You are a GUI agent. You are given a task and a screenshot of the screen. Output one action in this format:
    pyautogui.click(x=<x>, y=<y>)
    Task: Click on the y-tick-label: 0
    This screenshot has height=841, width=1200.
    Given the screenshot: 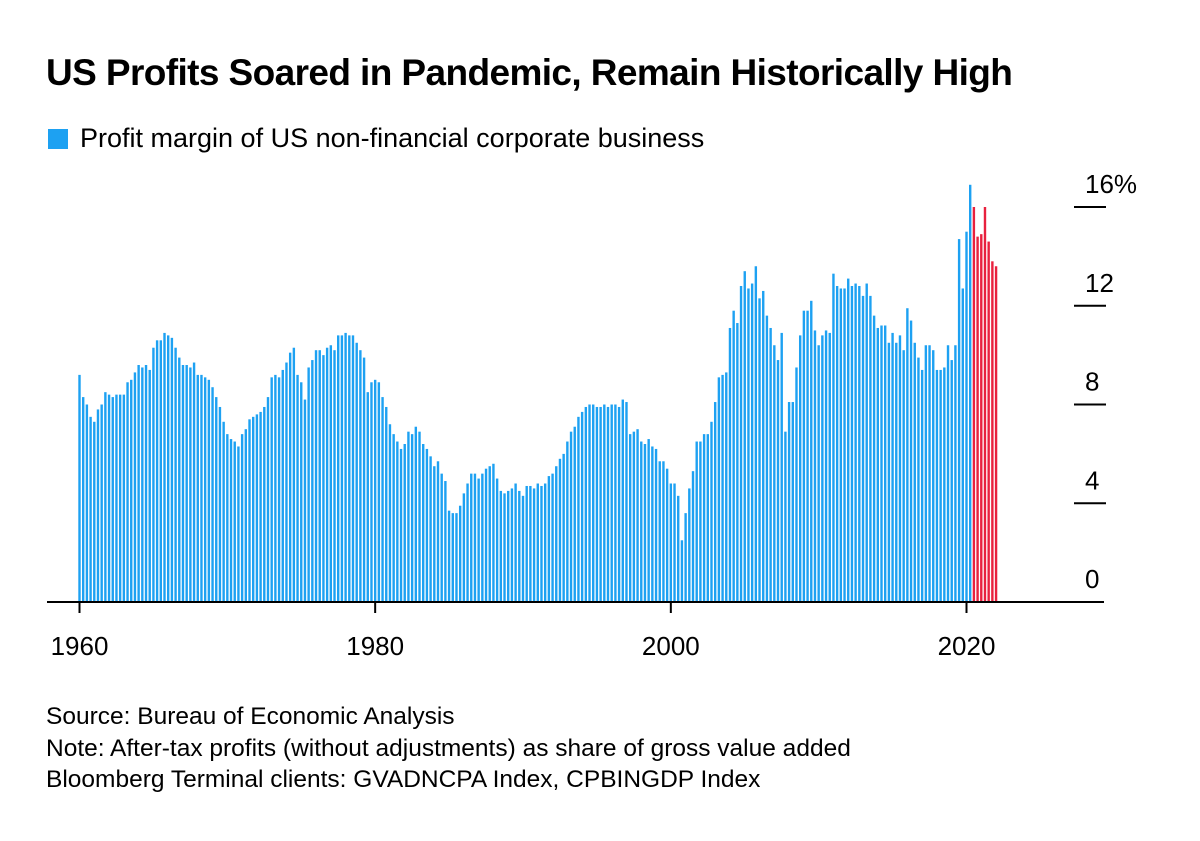 What is the action you would take?
    pyautogui.click(x=1092, y=579)
    